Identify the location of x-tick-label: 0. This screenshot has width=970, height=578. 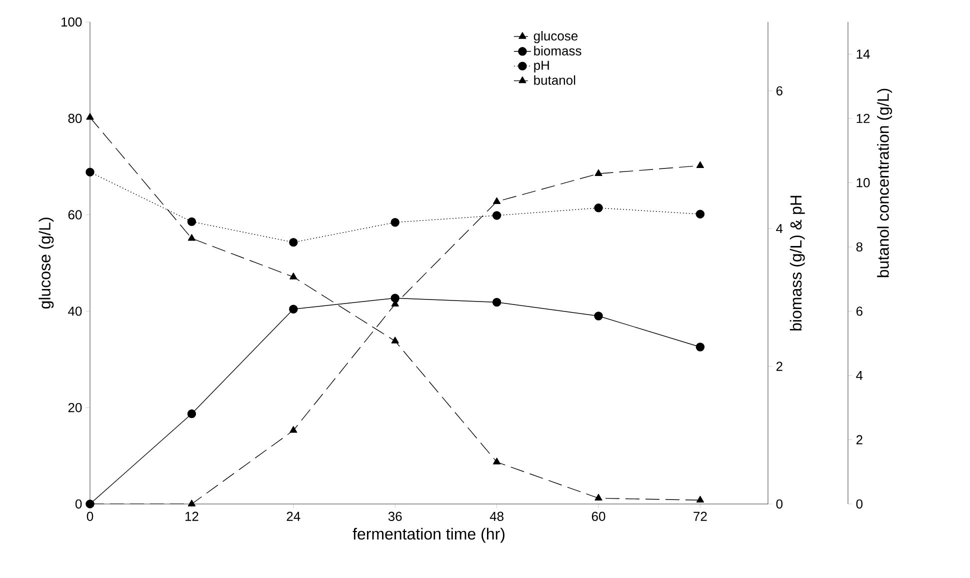
(90, 516).